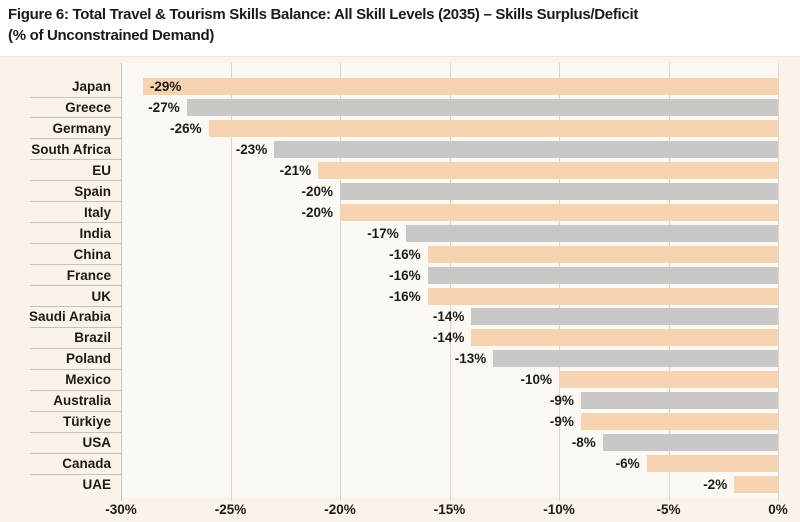  What do you see at coordinates (186, 128) in the screenshot?
I see `value-label: -26%` at bounding box center [186, 128].